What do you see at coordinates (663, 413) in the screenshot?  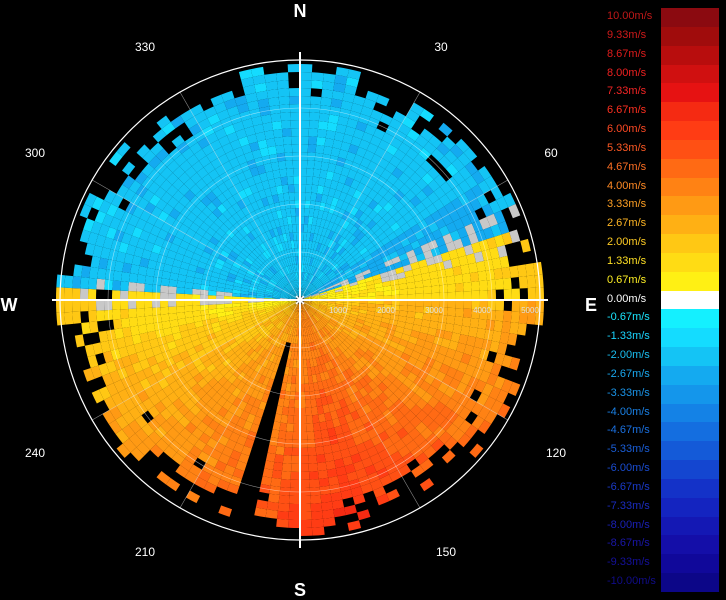 I see `legend-row: -4.00m/s` at bounding box center [663, 413].